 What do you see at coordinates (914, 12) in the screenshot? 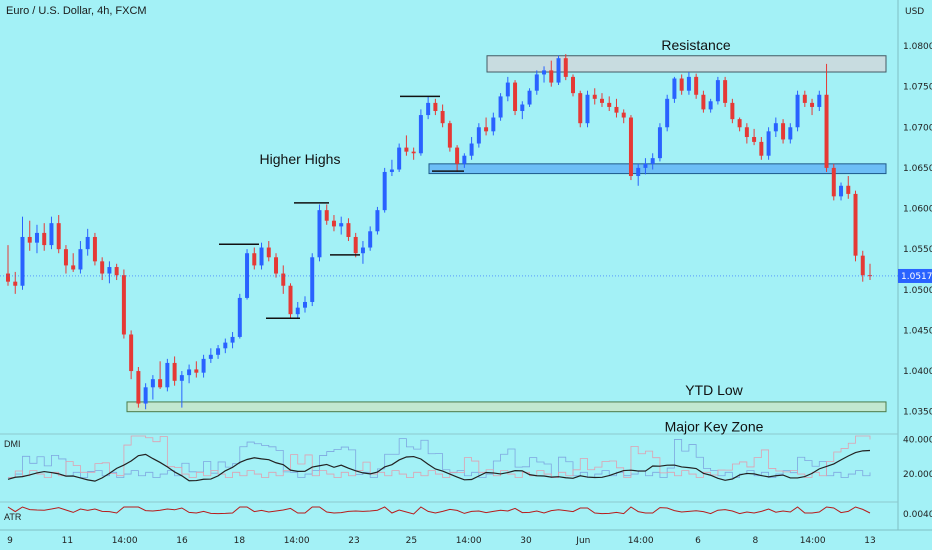
I see `currency-label: USD` at bounding box center [914, 12].